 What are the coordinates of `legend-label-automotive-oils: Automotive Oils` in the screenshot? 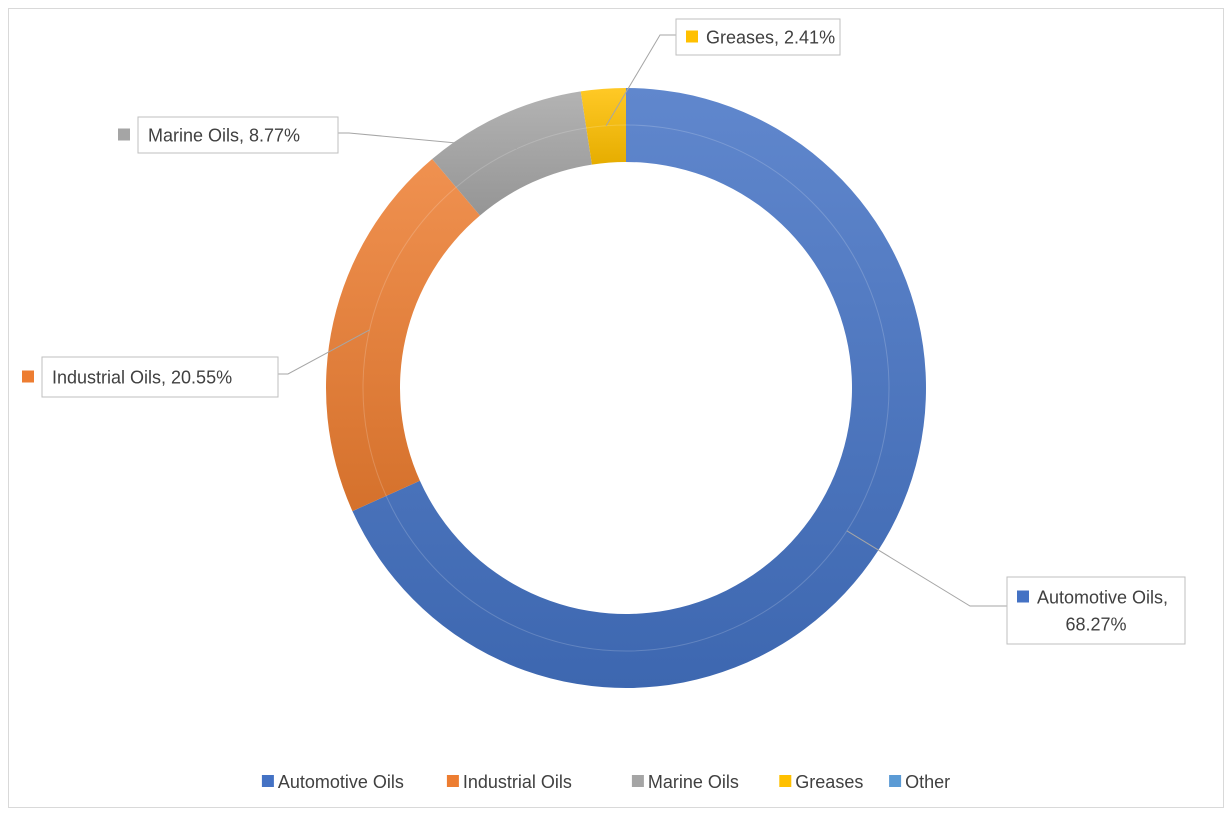 It's located at (341, 782).